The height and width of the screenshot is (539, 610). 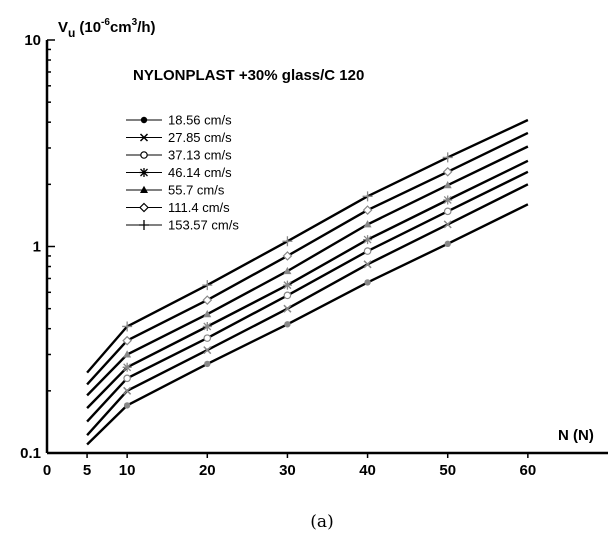 What do you see at coordinates (200, 137) in the screenshot?
I see `legend-label: 27.85 cm/s` at bounding box center [200, 137].